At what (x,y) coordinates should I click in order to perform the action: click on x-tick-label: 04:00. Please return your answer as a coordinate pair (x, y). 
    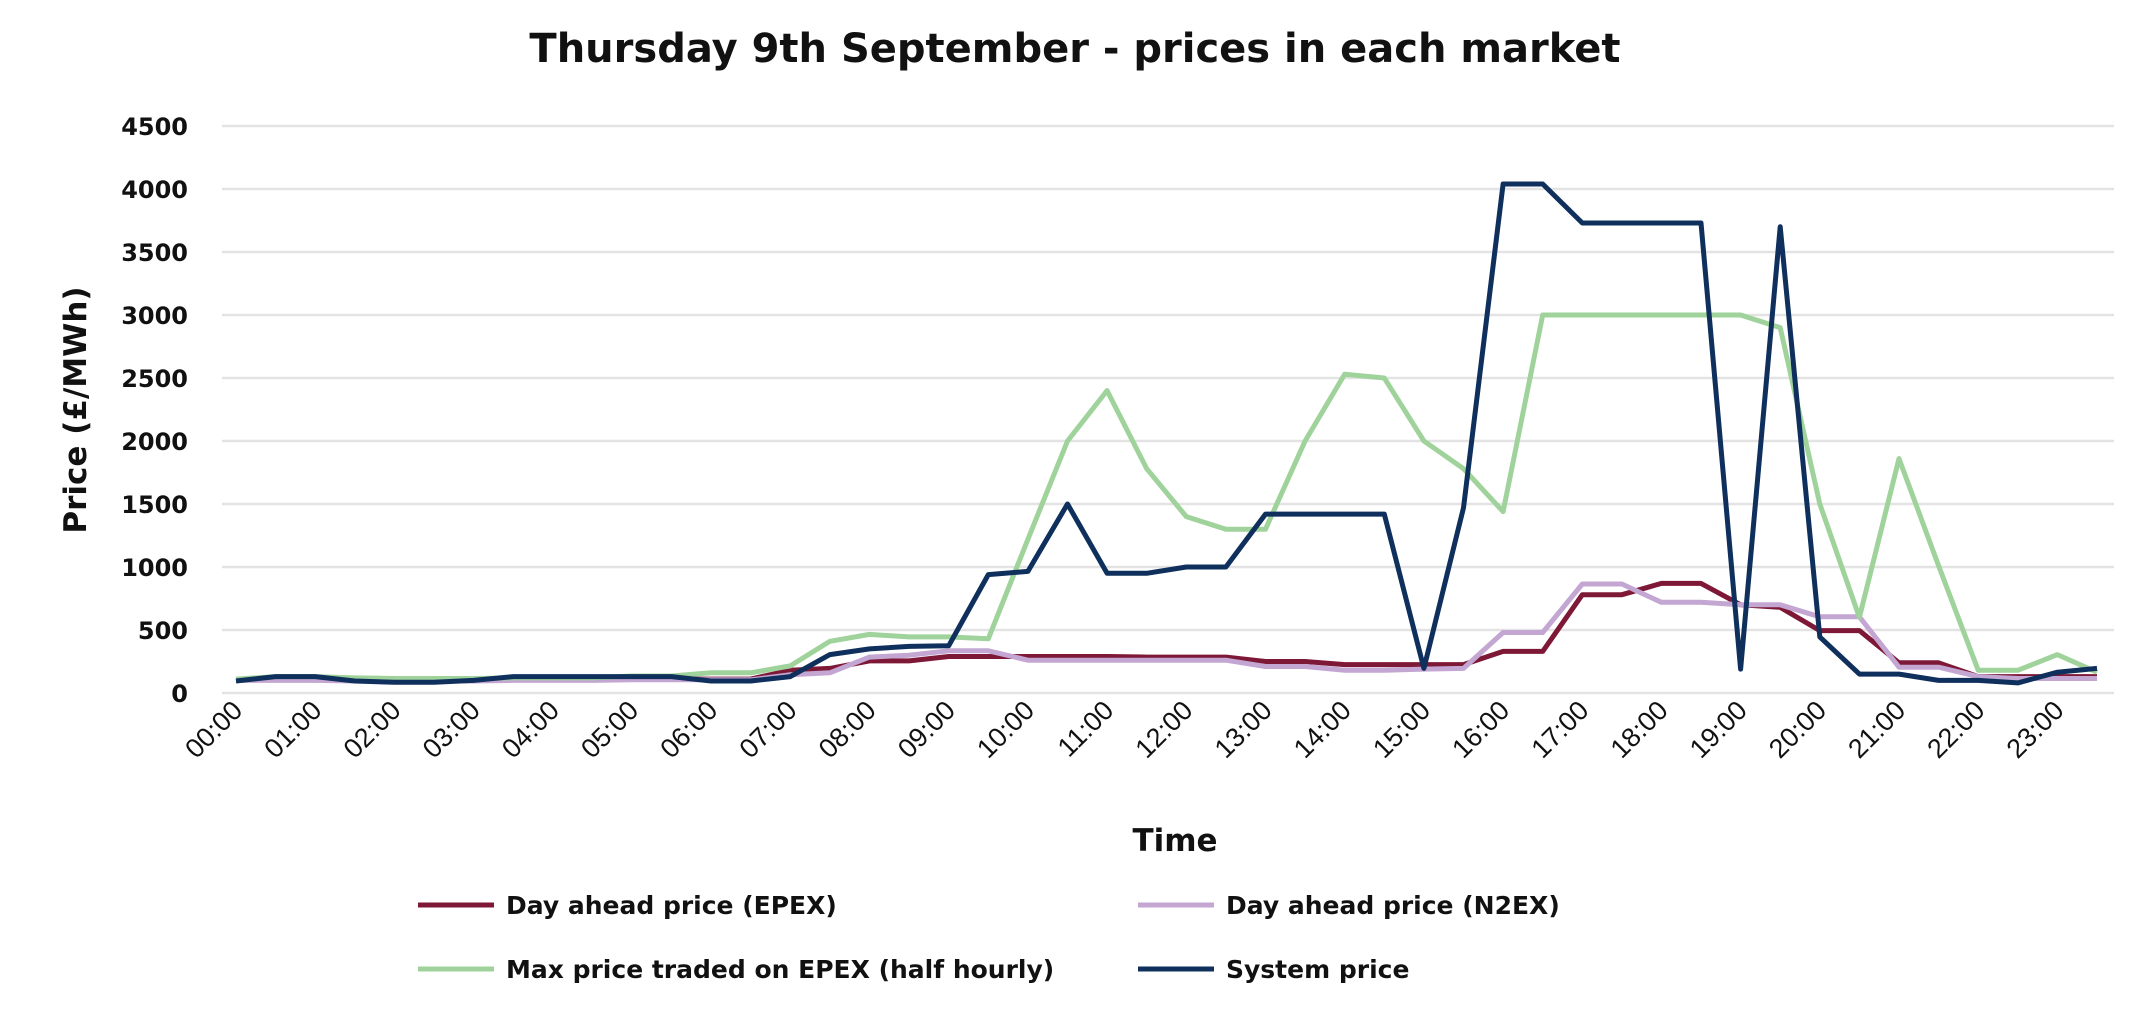
    Looking at the image, I should click on (530, 729).